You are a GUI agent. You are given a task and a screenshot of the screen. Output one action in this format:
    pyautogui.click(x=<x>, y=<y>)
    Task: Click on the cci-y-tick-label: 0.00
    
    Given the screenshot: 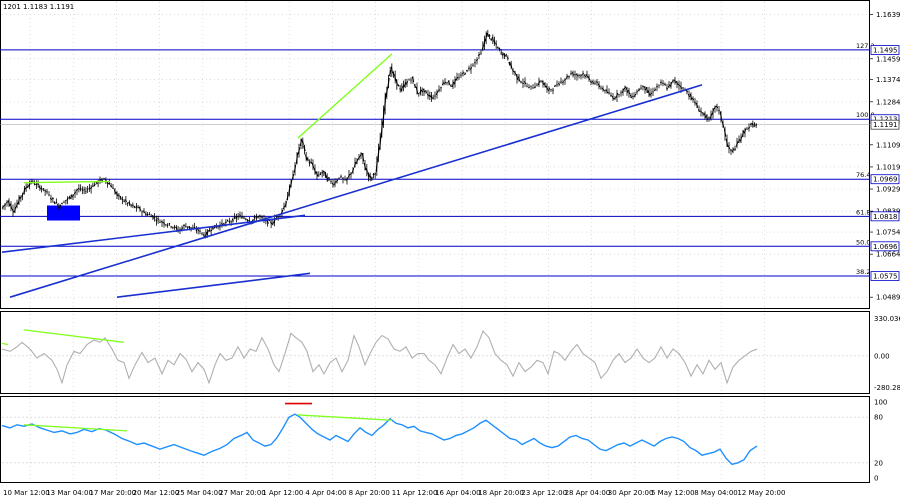 What is the action you would take?
    pyautogui.click(x=882, y=356)
    